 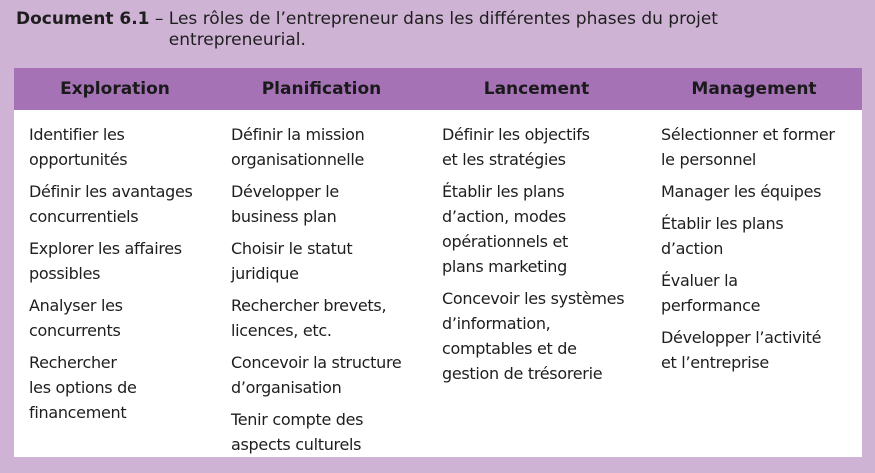 I want to click on list-item-line: concurrents, so click(x=75, y=330).